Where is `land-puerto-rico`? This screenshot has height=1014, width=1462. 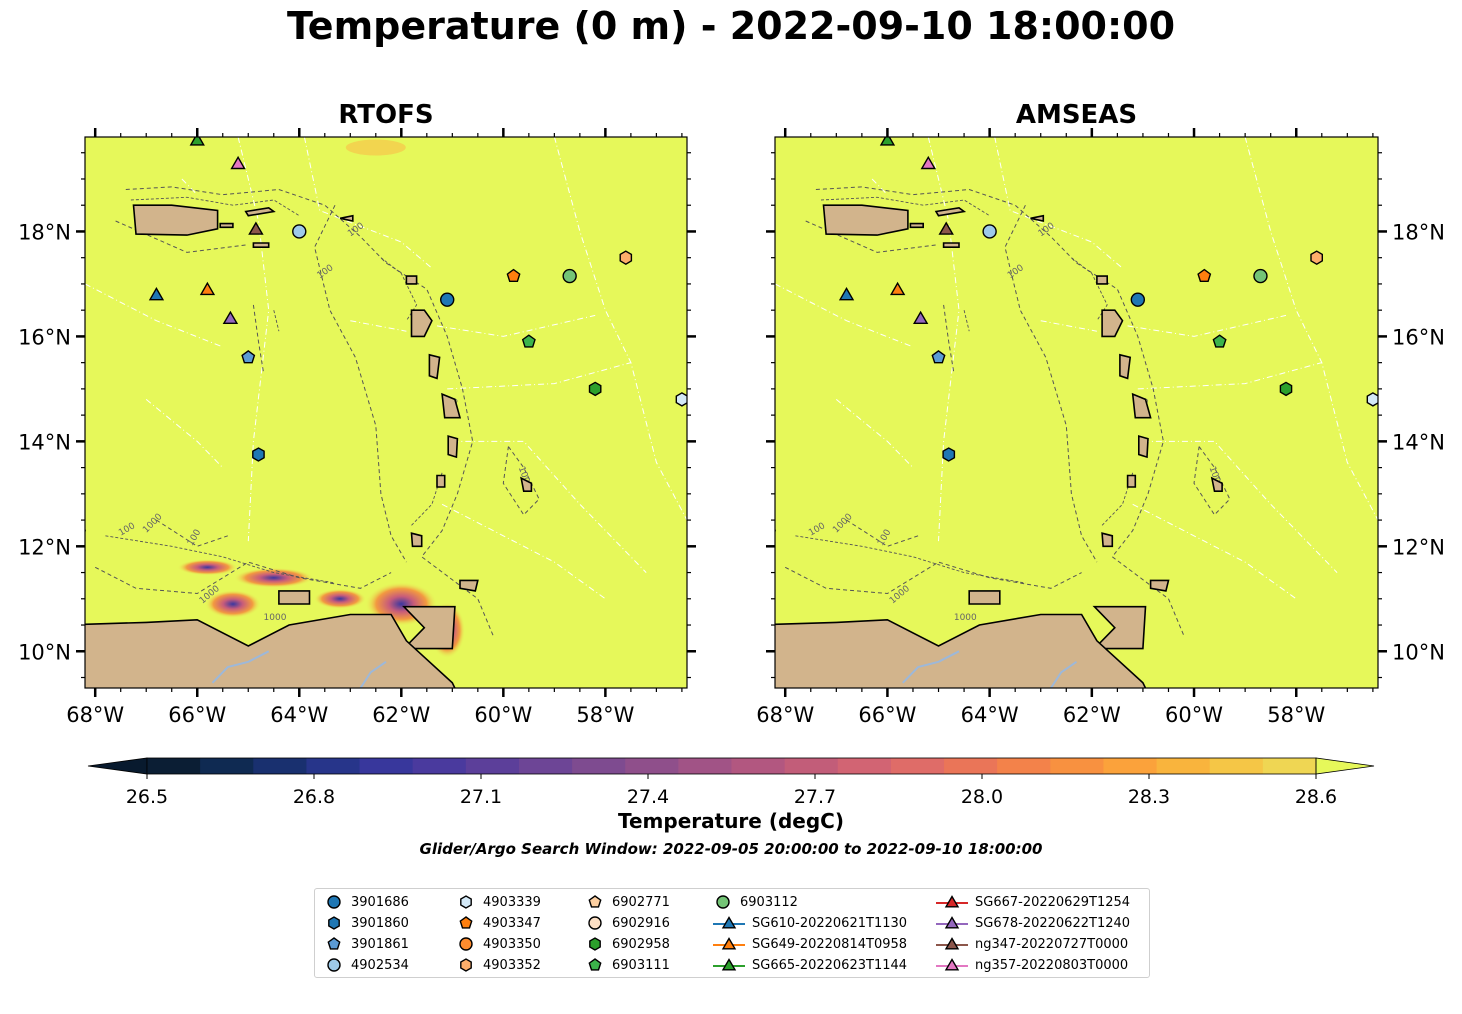
land-puerto-rico is located at coordinates (175, 220).